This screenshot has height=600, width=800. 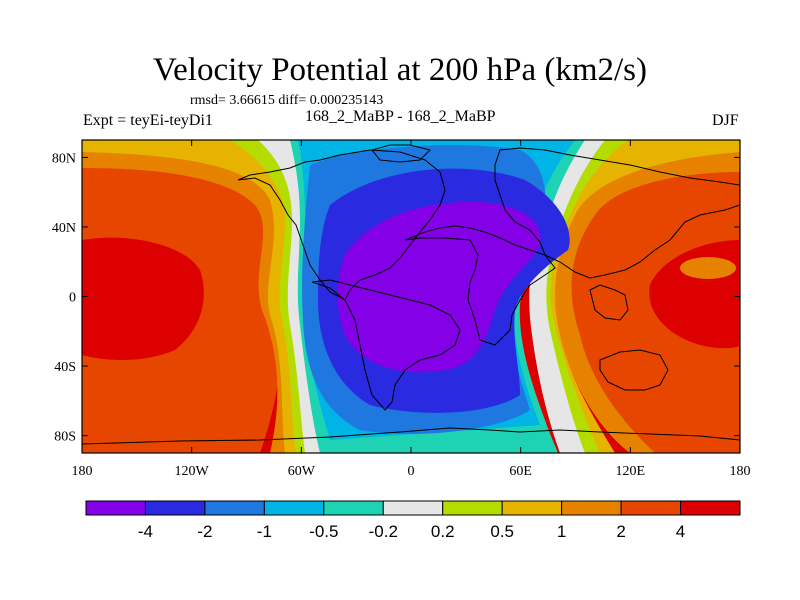 What do you see at coordinates (443, 531) in the screenshot?
I see `colorbar-label: 0.2` at bounding box center [443, 531].